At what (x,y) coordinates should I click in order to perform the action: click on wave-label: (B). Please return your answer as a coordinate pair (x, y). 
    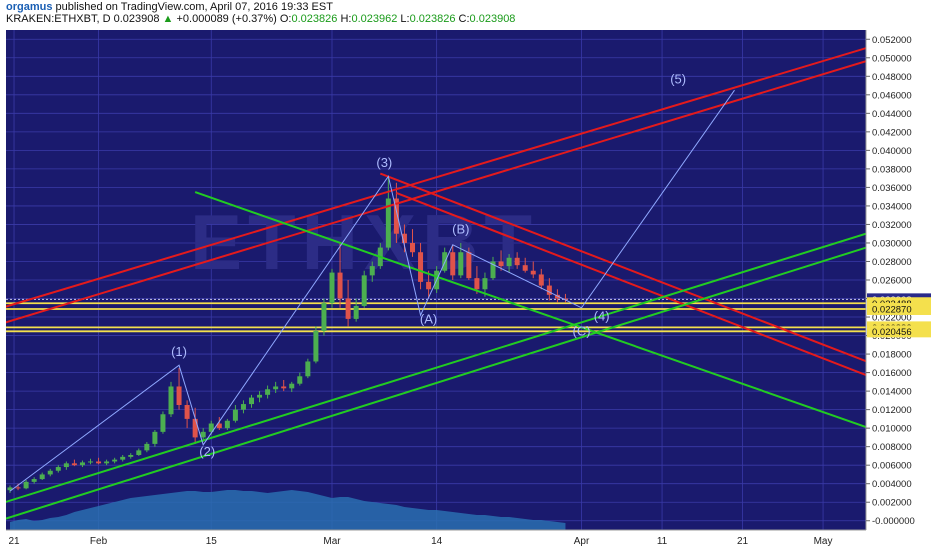
    Looking at the image, I should click on (460, 229).